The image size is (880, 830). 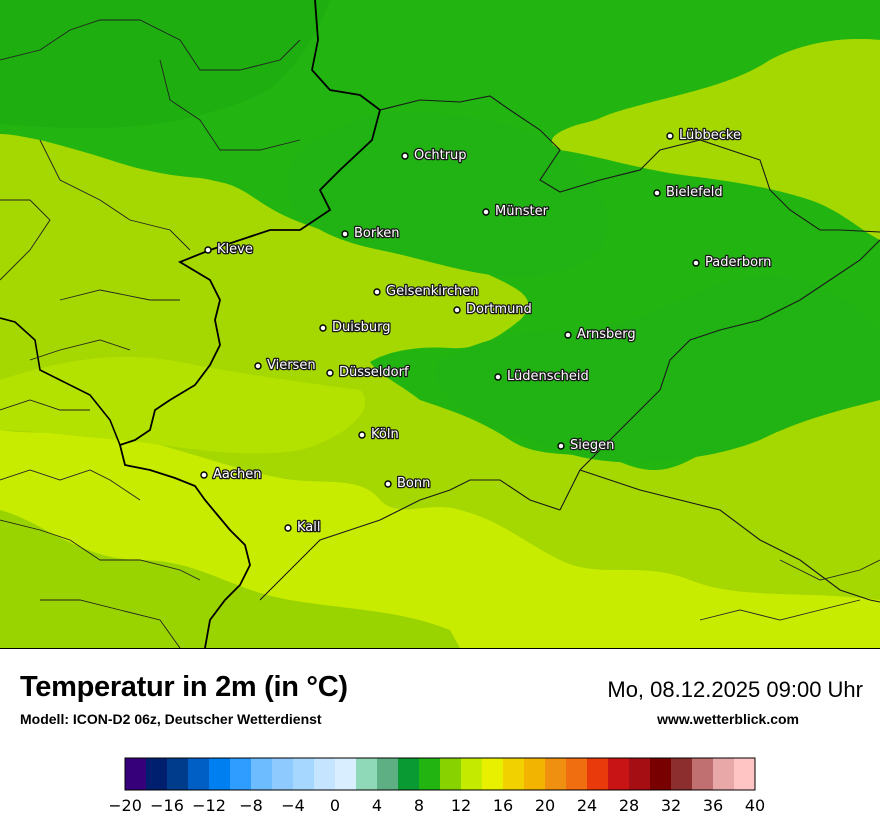 I want to click on border-nl-be, so click(x=60, y=381).